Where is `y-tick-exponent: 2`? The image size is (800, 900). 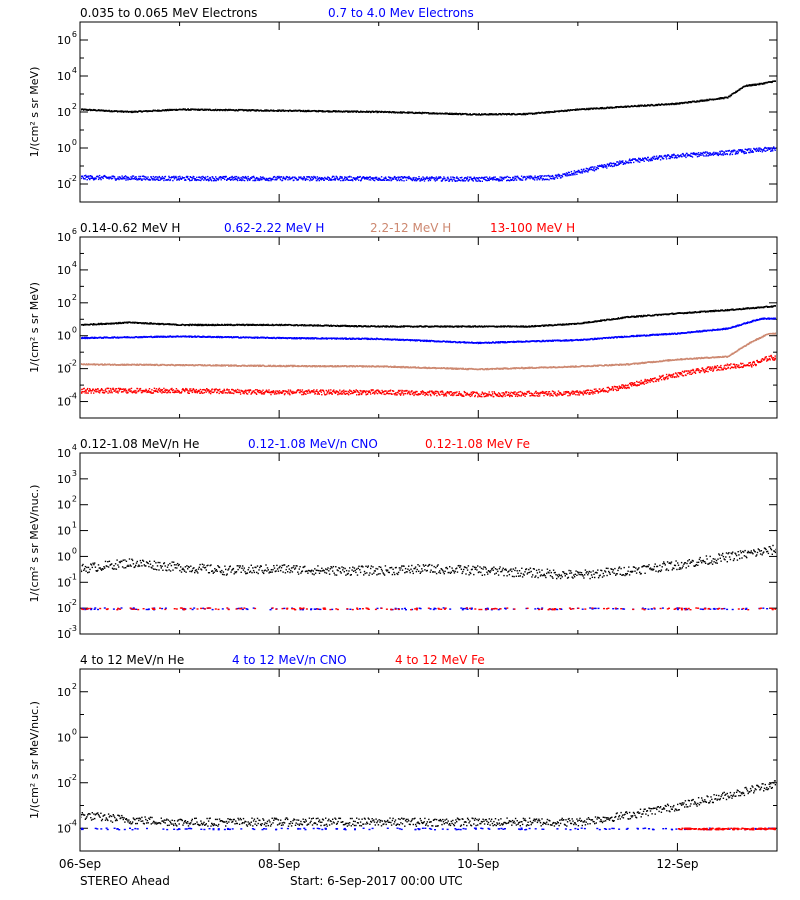
y-tick-exponent: 2 is located at coordinates (74, 297).